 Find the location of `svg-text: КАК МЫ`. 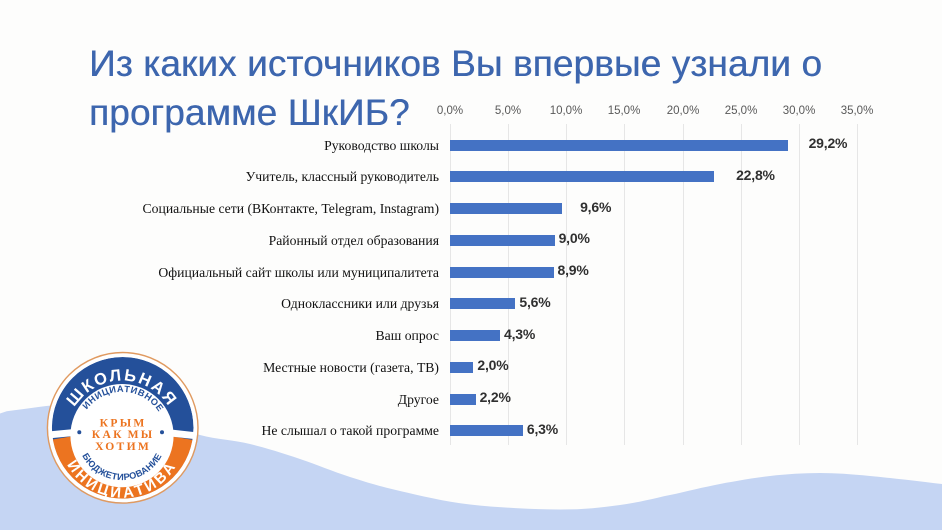

svg-text: КАК МЫ is located at coordinates (123, 434).